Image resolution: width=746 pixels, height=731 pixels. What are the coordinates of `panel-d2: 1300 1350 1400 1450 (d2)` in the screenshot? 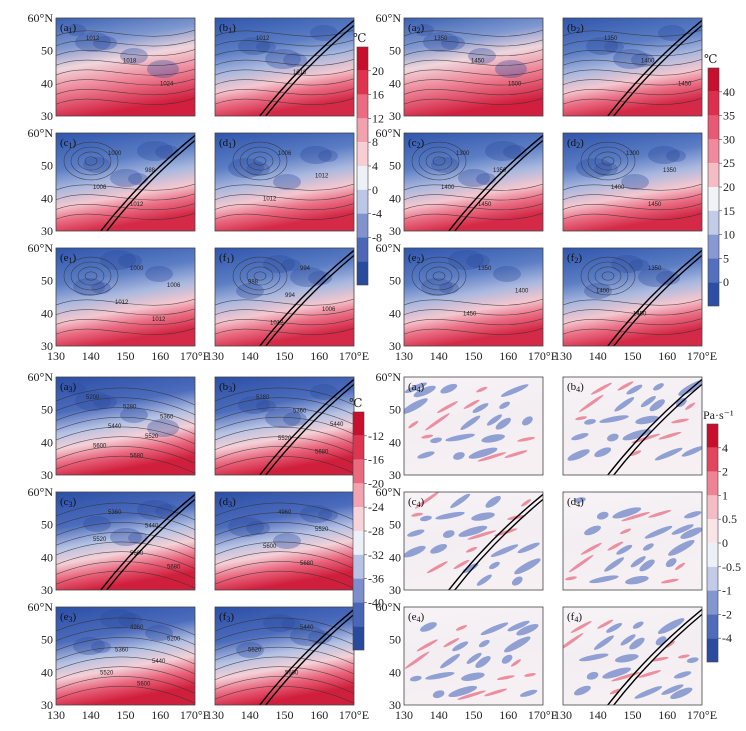 It's located at (632, 182).